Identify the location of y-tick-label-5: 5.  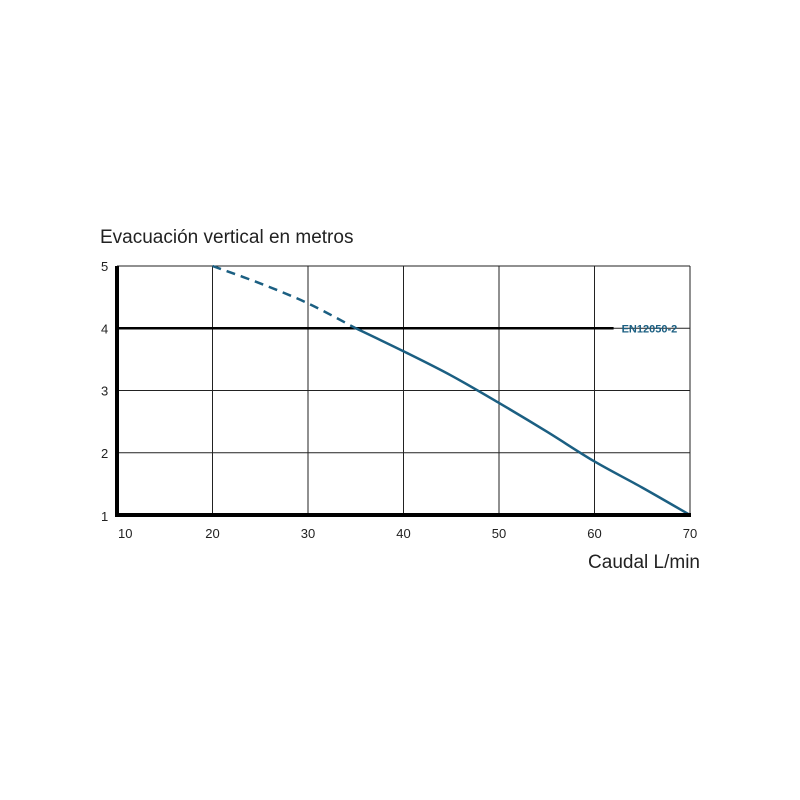
(104, 266).